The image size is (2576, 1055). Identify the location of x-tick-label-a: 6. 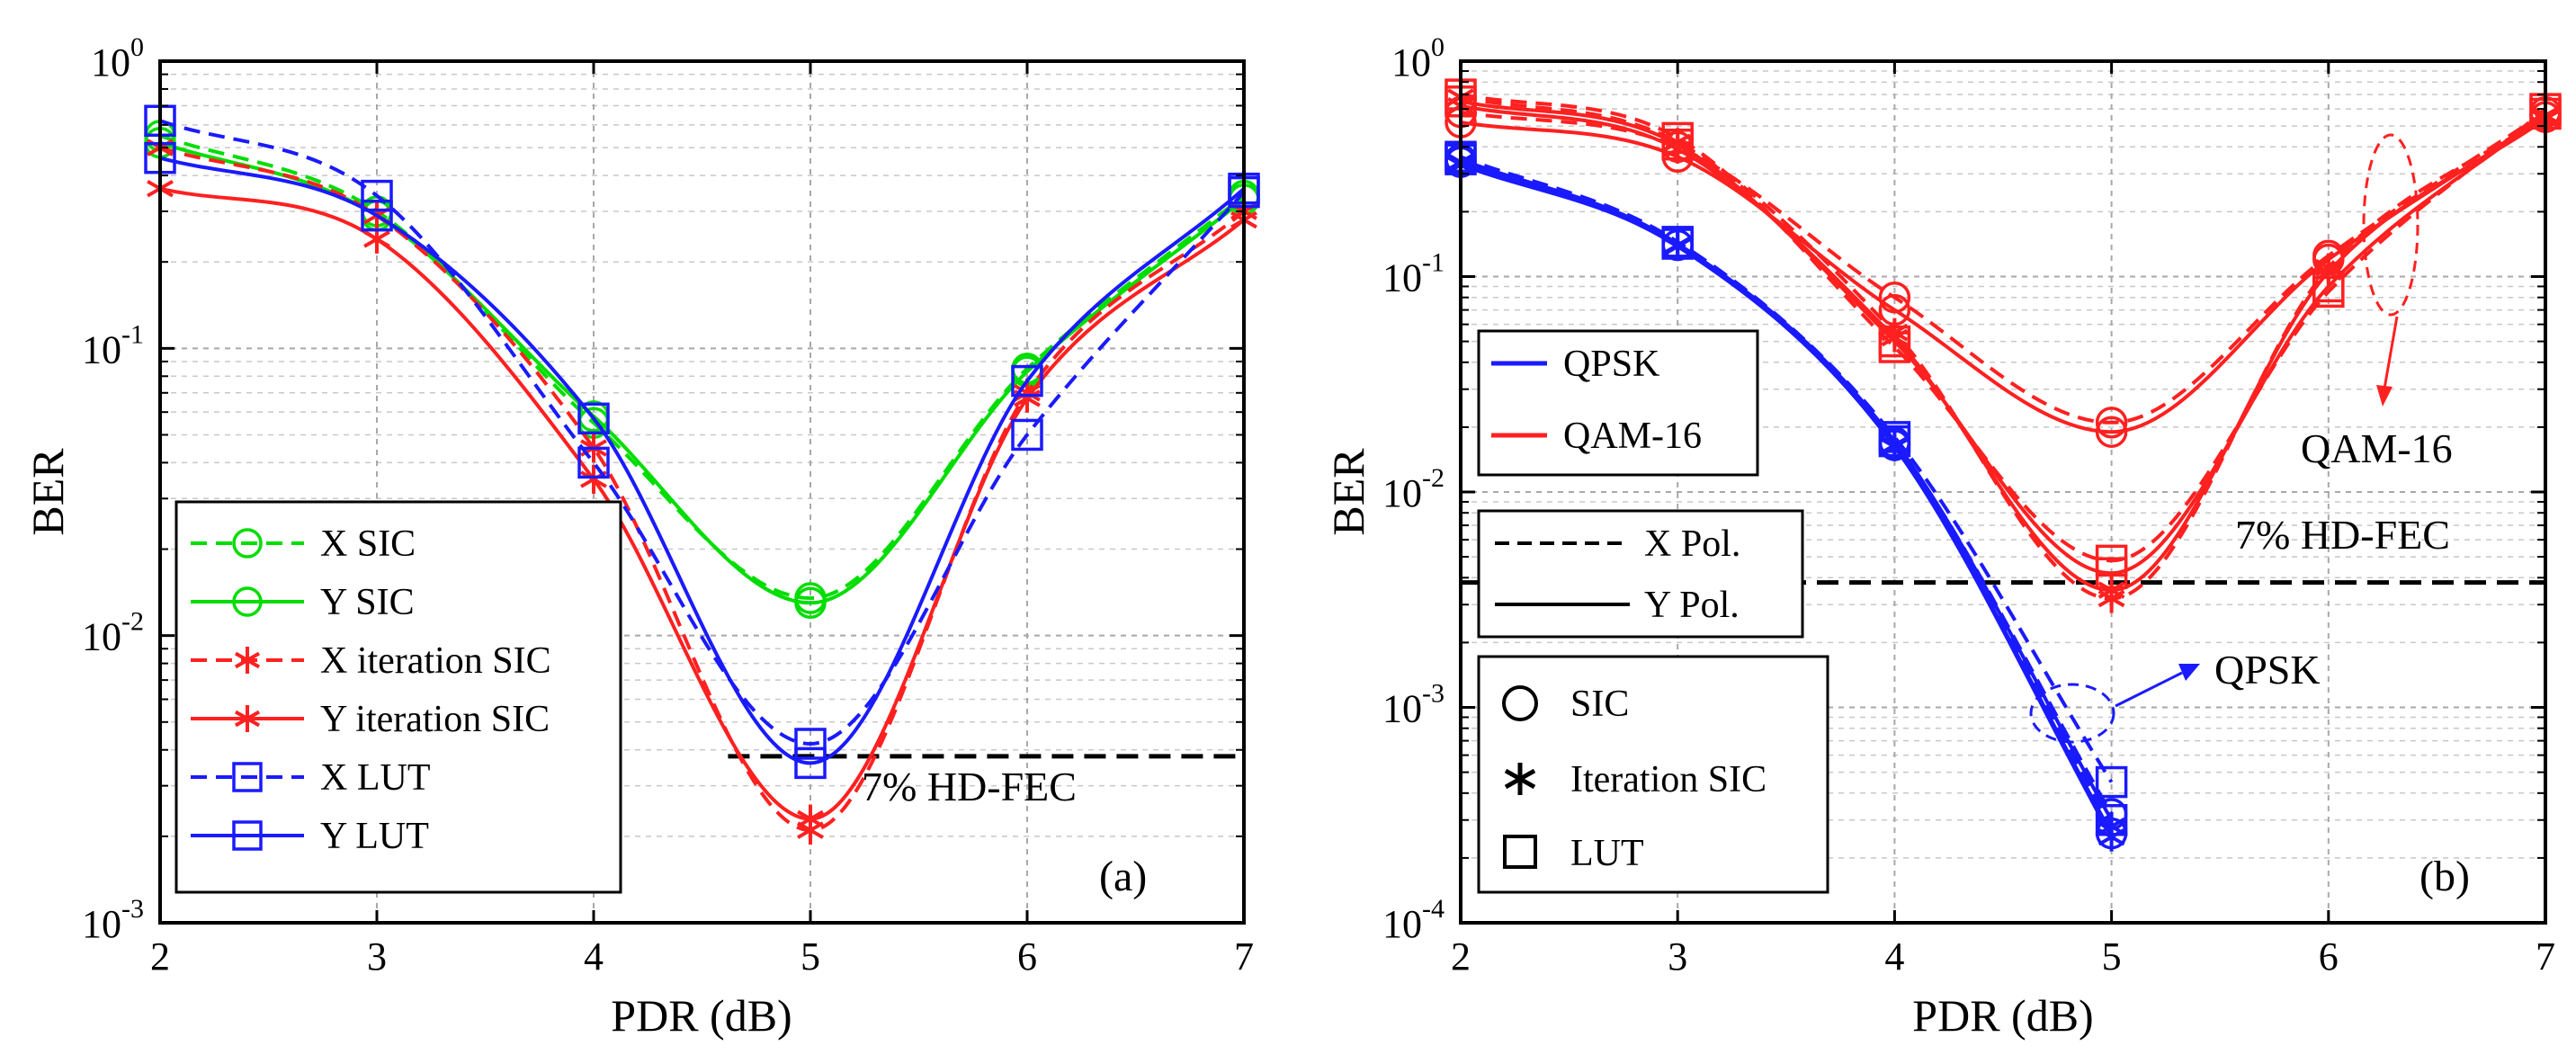
(1027, 956).